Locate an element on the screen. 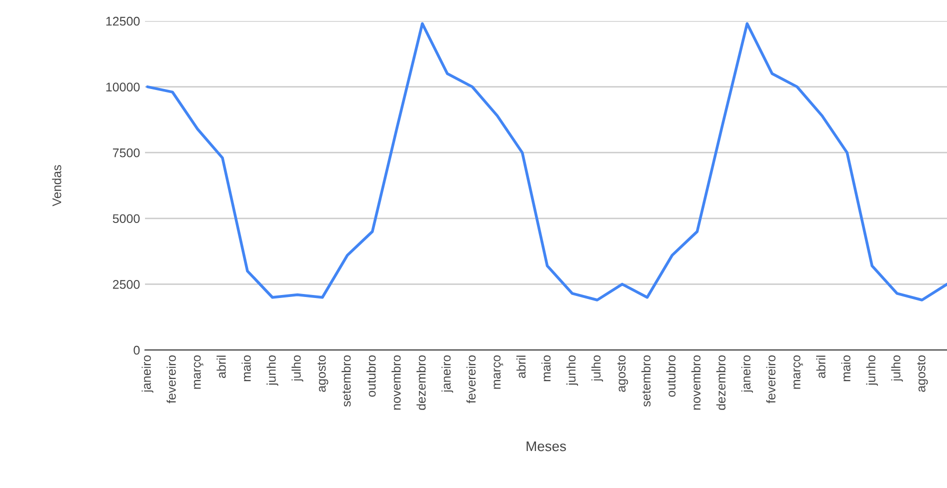 The image size is (947, 488). x-axis-title: Meses is located at coordinates (546, 447).